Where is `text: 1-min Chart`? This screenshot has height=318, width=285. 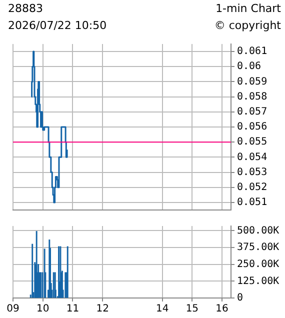
text: 1-min Chart is located at coordinates (248, 8).